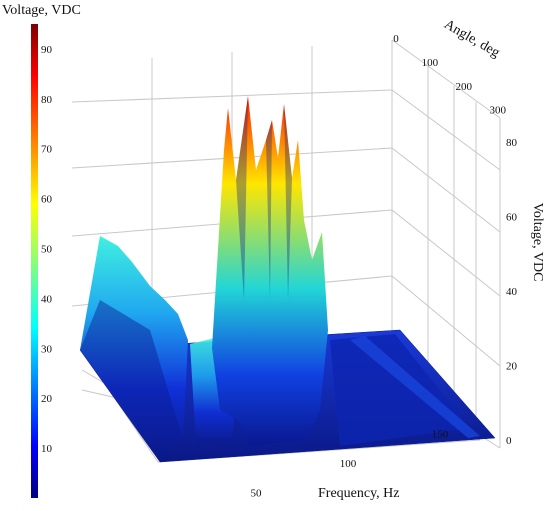  I want to click on colorbar-tick-30: 30, so click(47, 349).